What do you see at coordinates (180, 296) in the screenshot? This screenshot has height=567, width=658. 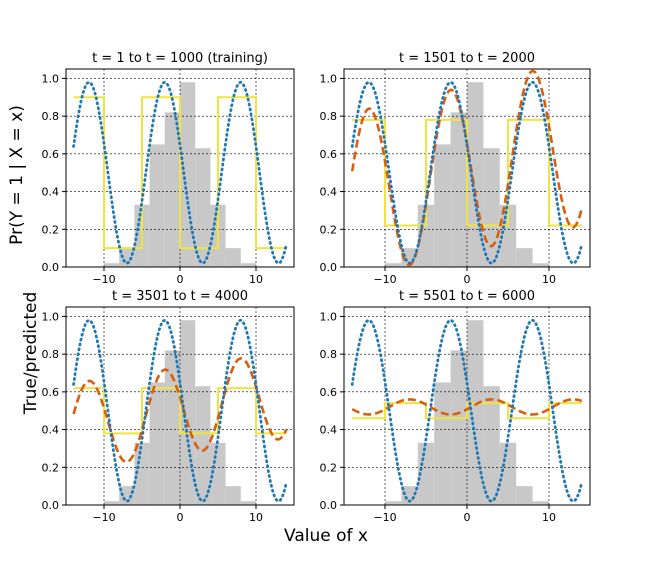 I see `subplot-title: t = 3501 to t = 4000` at bounding box center [180, 296].